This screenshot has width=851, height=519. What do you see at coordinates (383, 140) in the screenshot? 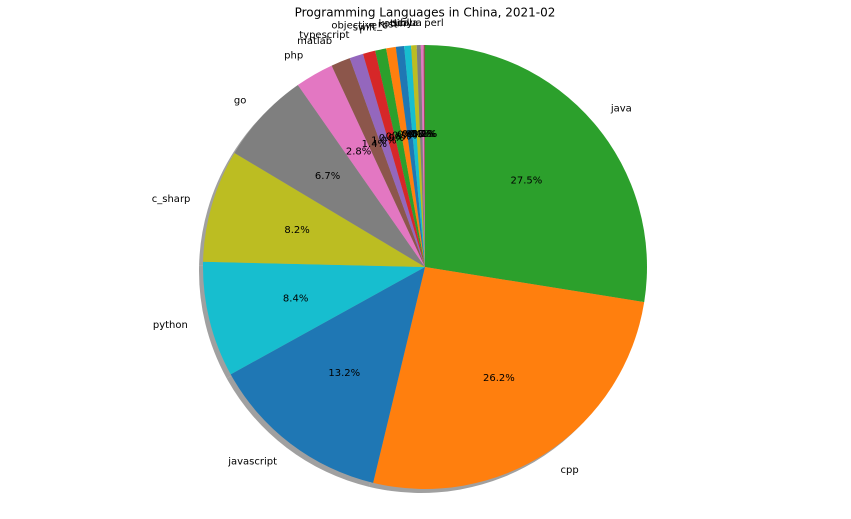
I see `percent-label: 1.0%` at bounding box center [383, 140].